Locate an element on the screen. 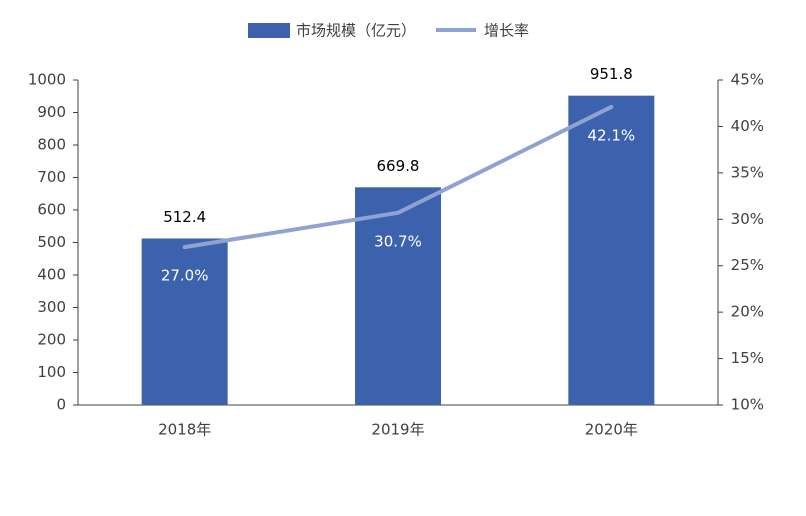  y-tick-label: 200 is located at coordinates (51, 340).